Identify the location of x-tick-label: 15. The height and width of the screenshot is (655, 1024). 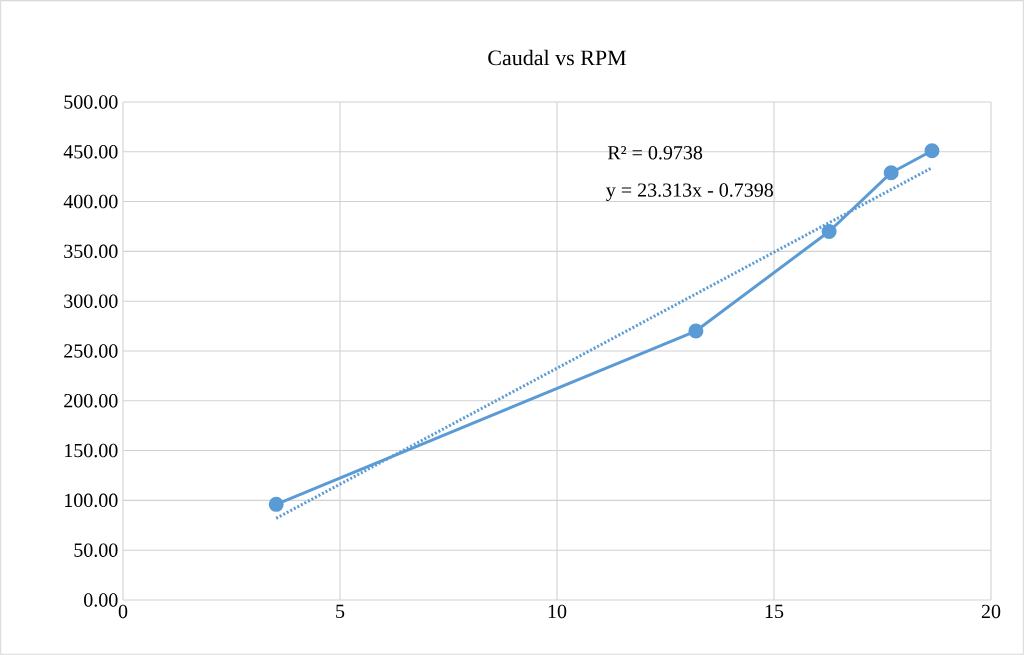
(774, 611).